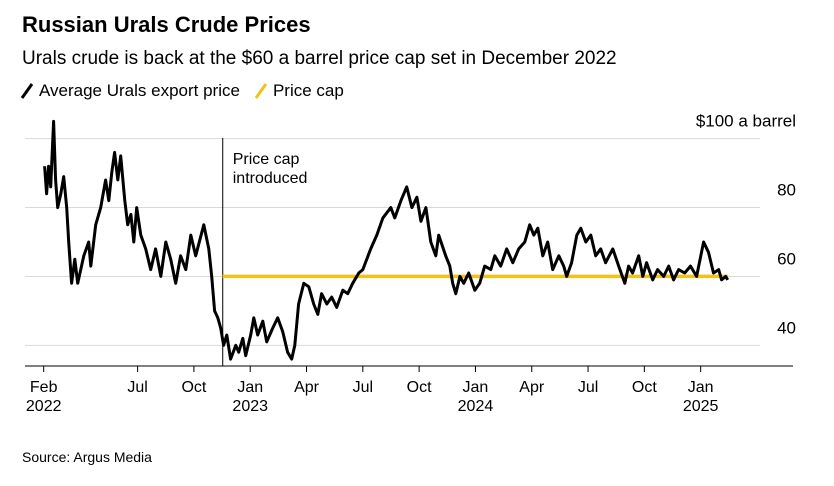  What do you see at coordinates (87, 457) in the screenshot?
I see `source: Source: Argus Media` at bounding box center [87, 457].